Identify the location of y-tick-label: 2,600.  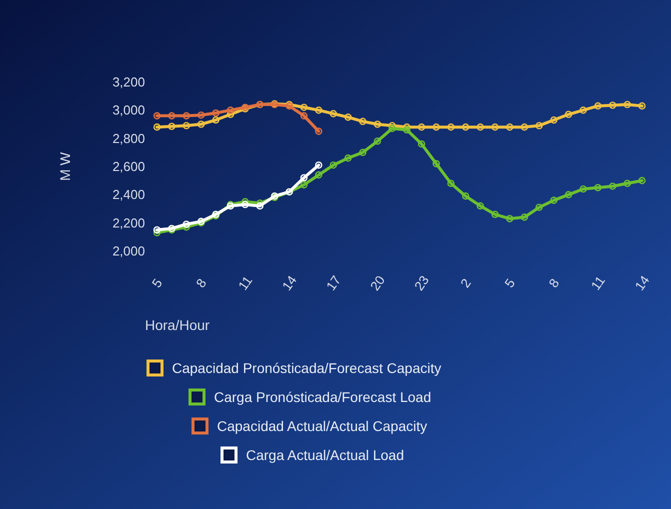
(128, 166).